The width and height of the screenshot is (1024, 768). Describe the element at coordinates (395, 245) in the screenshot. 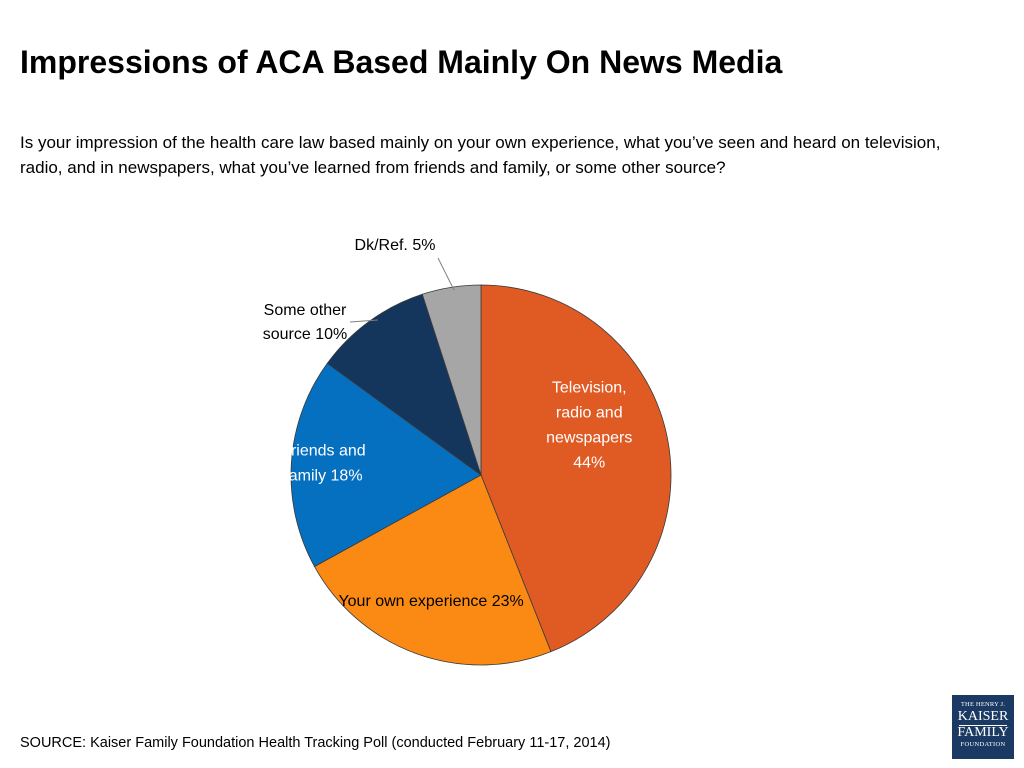

I see `slice-label-4: Dk/Ref. 5%` at that location.